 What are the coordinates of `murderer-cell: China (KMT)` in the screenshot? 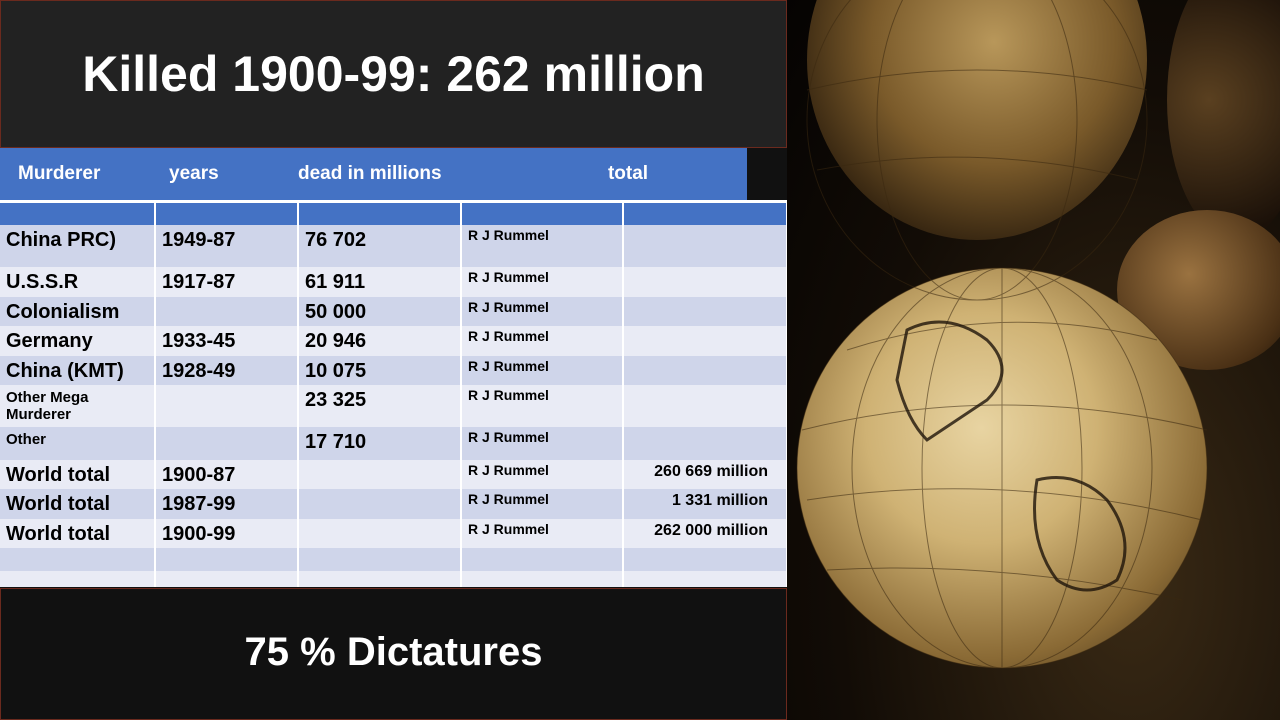 It's located at (78, 370).